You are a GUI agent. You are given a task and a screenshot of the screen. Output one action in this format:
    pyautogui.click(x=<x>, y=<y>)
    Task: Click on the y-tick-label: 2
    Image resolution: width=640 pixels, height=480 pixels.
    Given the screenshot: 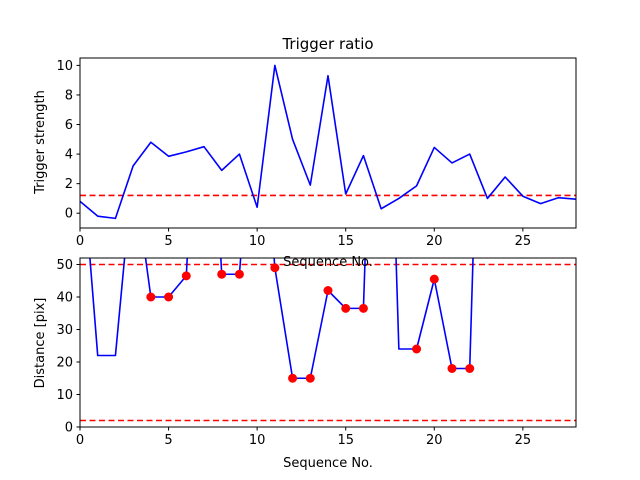 What is the action you would take?
    pyautogui.click(x=69, y=184)
    